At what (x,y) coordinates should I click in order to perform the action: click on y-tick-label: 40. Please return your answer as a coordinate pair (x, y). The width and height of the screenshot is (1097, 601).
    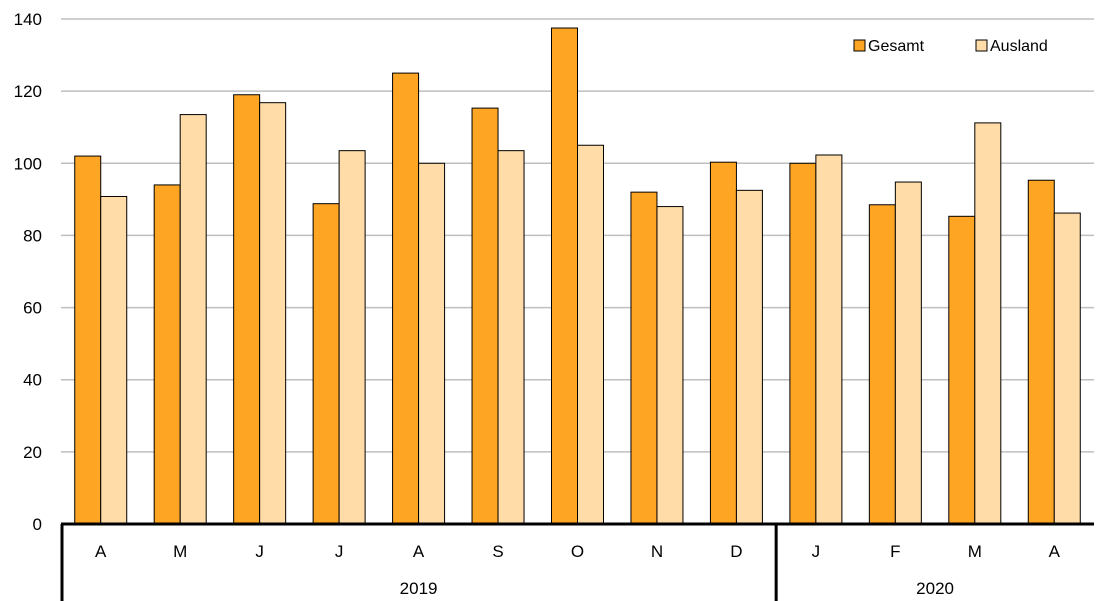
    Looking at the image, I should click on (32, 380).